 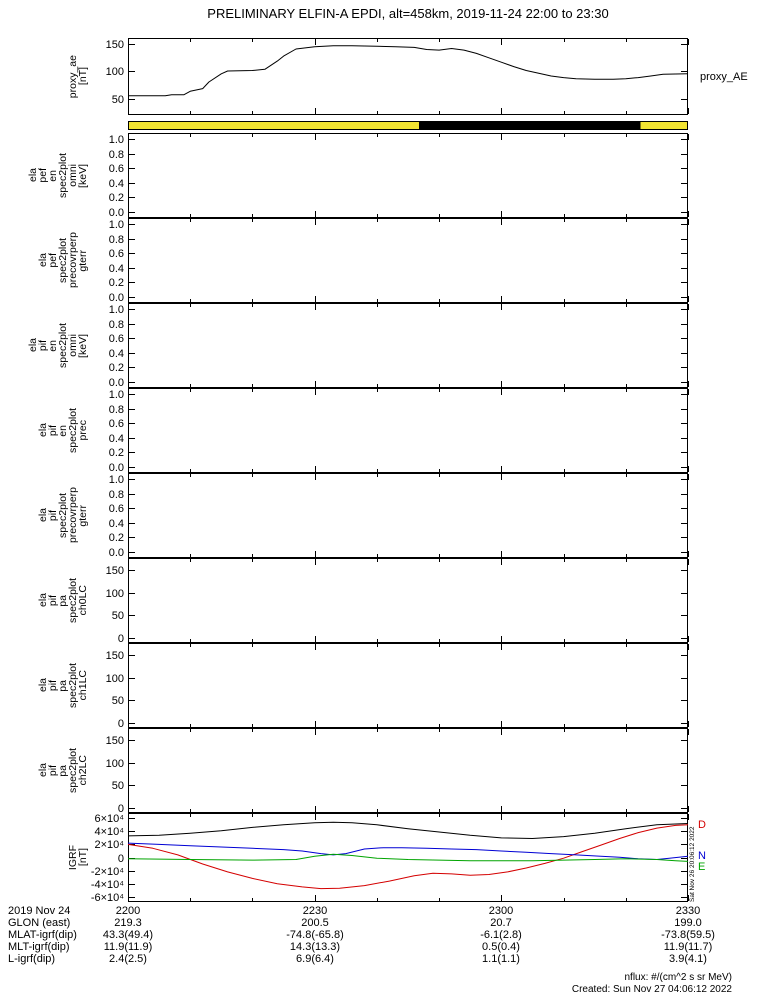 I want to click on mlat-row-label: MLAT-igrf(dip), so click(x=42, y=935).